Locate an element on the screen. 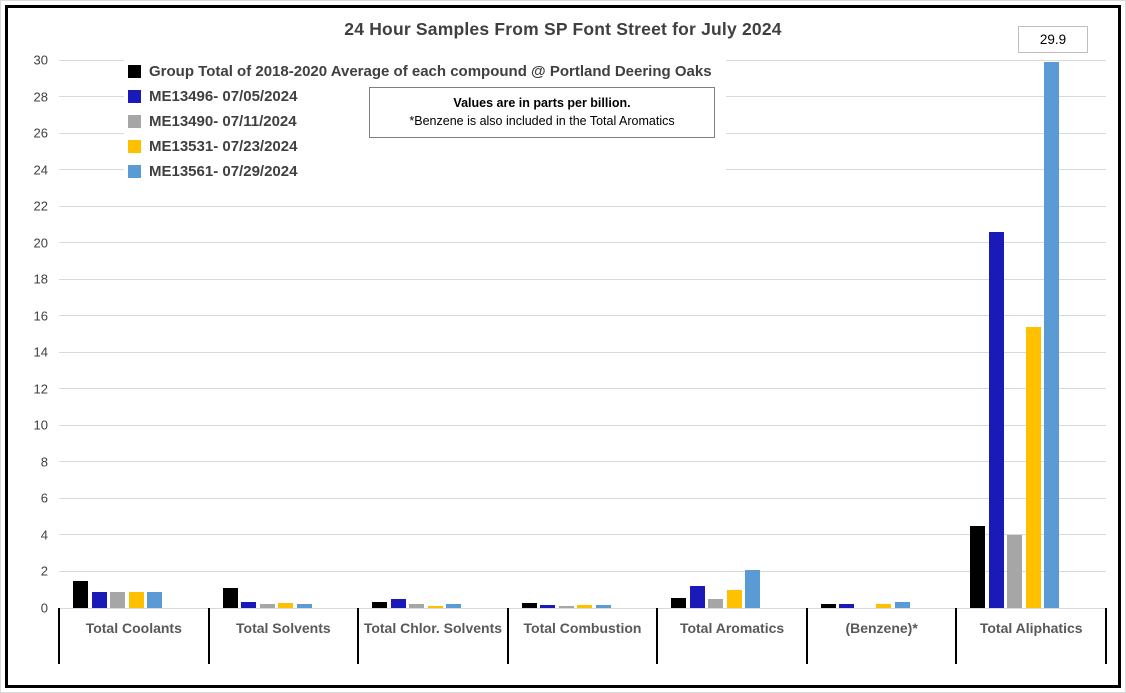 The height and width of the screenshot is (693, 1126). bar-benzene-s1 is located at coordinates (847, 606).